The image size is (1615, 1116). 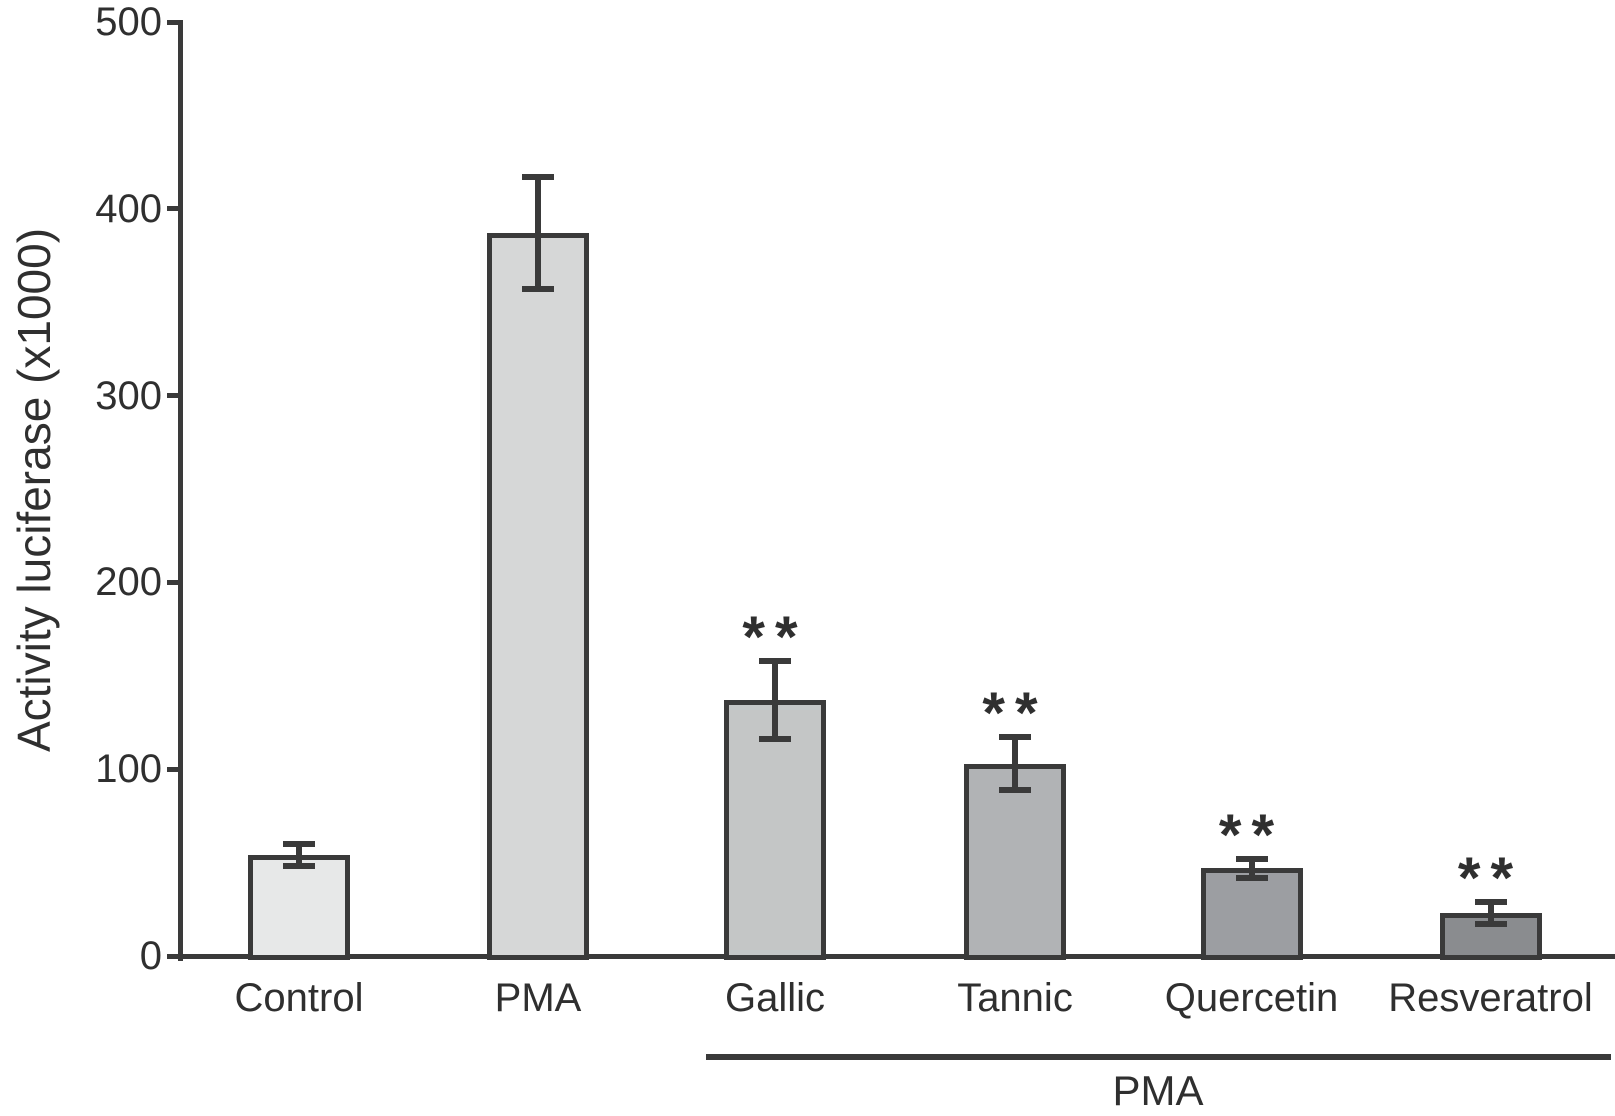 What do you see at coordinates (1015, 861) in the screenshot?
I see `bar-tannic` at bounding box center [1015, 861].